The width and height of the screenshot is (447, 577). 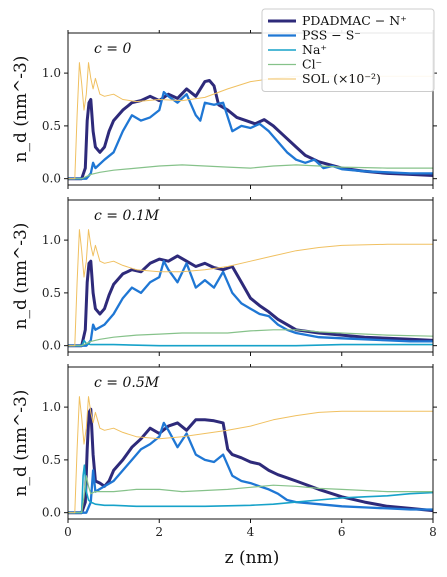 I want to click on legend-label: Cl⁻, so click(x=312, y=64).